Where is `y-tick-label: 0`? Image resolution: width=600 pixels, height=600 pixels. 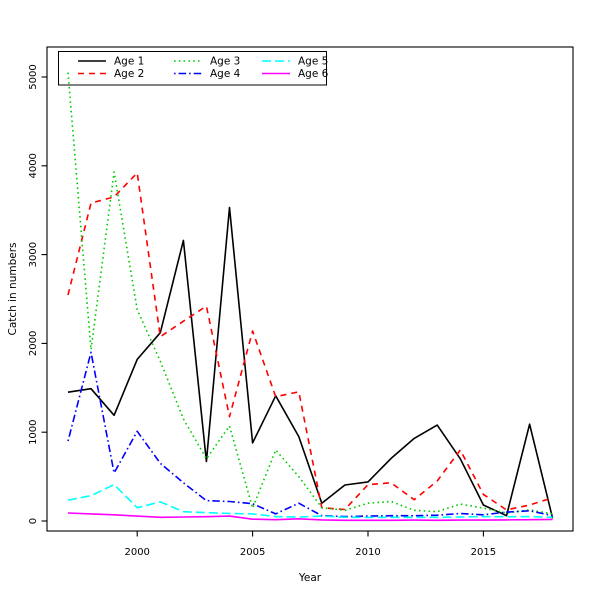
y-tick-label: 0 is located at coordinates (33, 521).